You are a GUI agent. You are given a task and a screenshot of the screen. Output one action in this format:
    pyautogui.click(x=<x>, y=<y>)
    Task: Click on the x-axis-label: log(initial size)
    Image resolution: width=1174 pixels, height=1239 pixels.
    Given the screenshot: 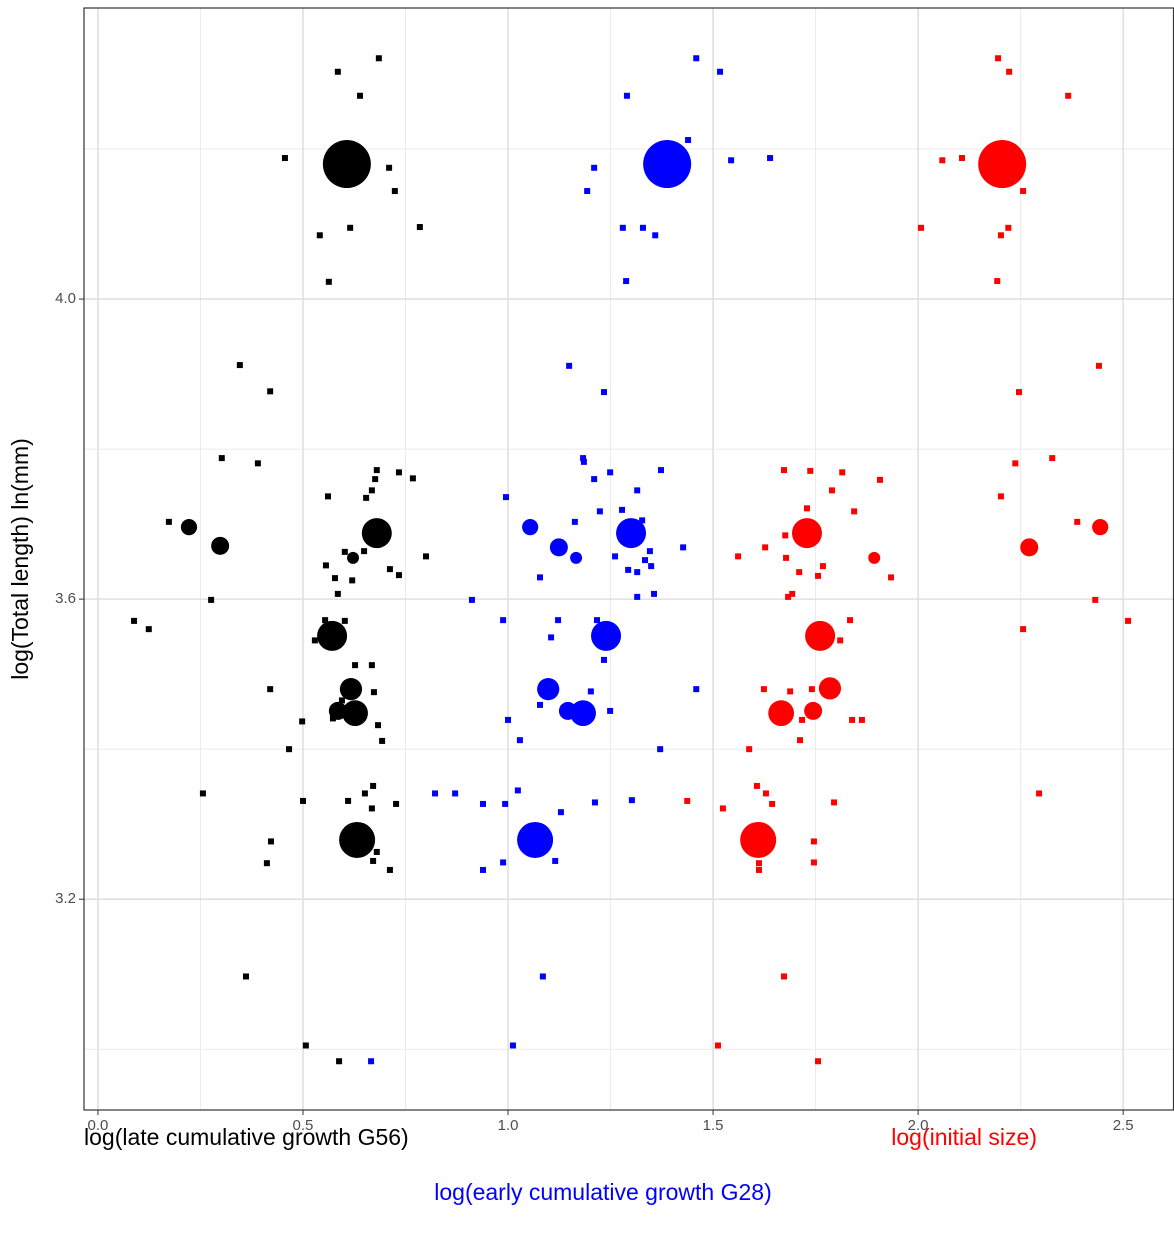 What is the action you would take?
    pyautogui.click(x=964, y=1137)
    